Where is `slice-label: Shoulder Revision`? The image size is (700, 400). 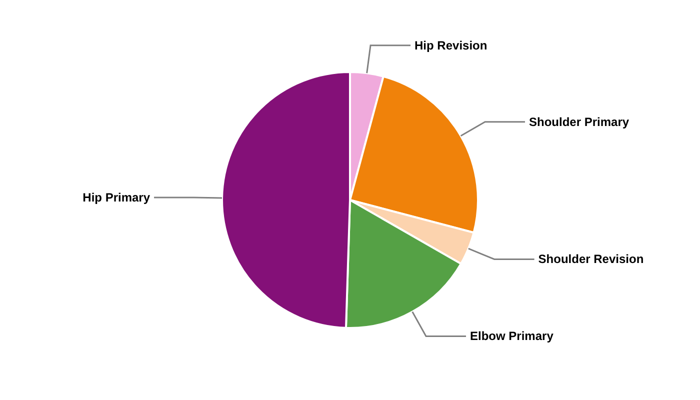 slice-label: Shoulder Revision is located at coordinates (591, 259).